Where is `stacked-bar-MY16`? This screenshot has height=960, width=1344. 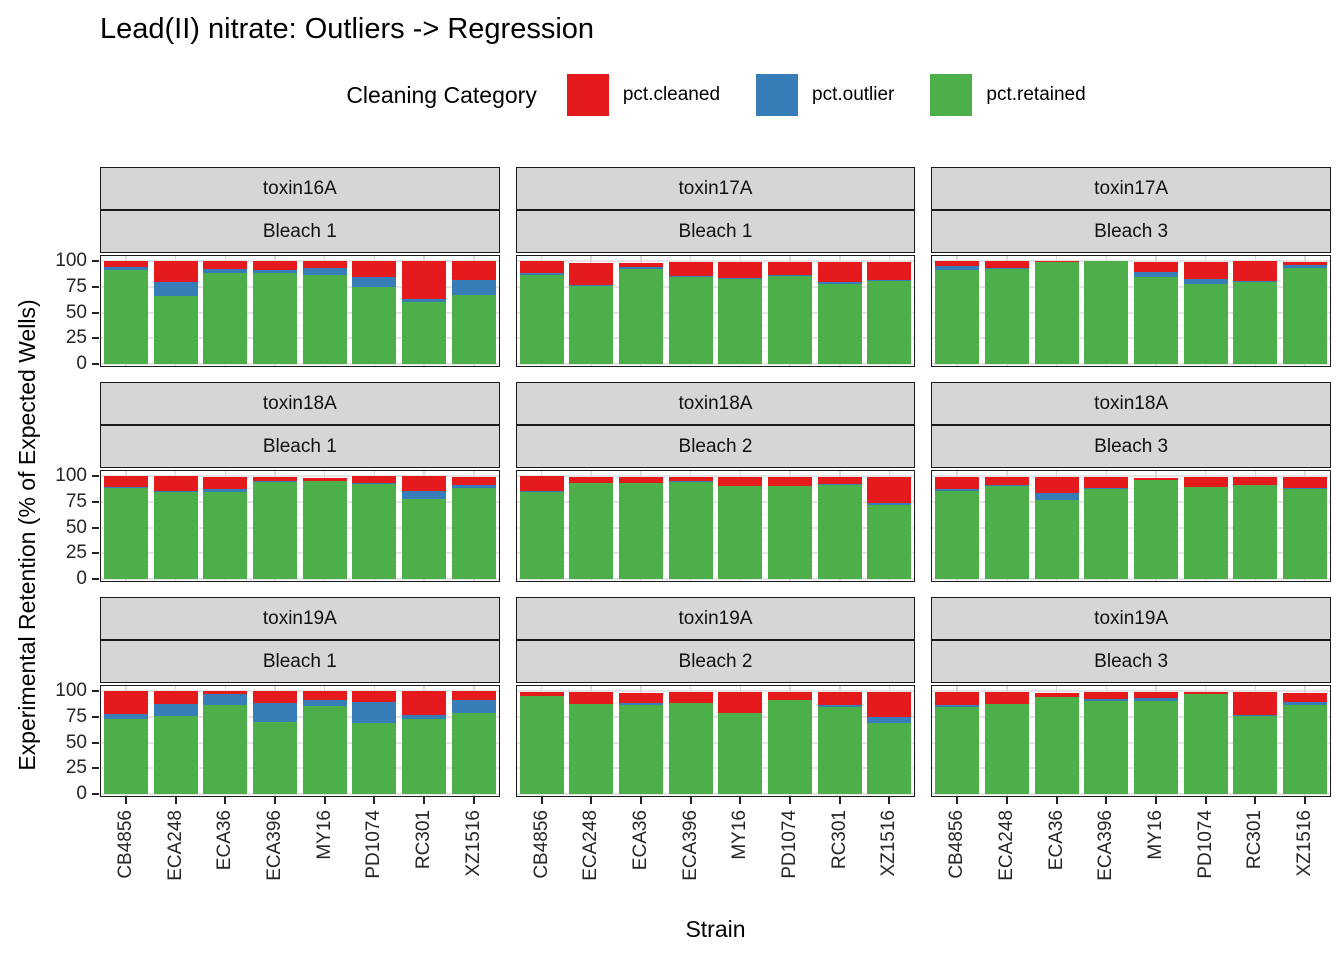 stacked-bar-MY16 is located at coordinates (740, 528).